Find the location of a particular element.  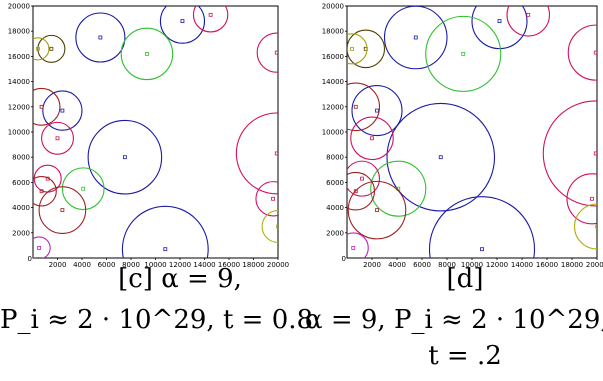

caption-c-line-2: P_i ≈ 2 · 10^29, t = 0.8 is located at coordinates (152, 320).